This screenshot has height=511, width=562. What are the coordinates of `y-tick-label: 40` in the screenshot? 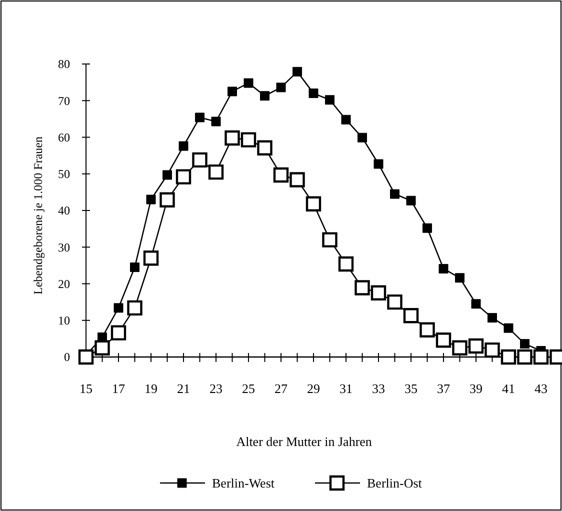 It's located at (64, 211).